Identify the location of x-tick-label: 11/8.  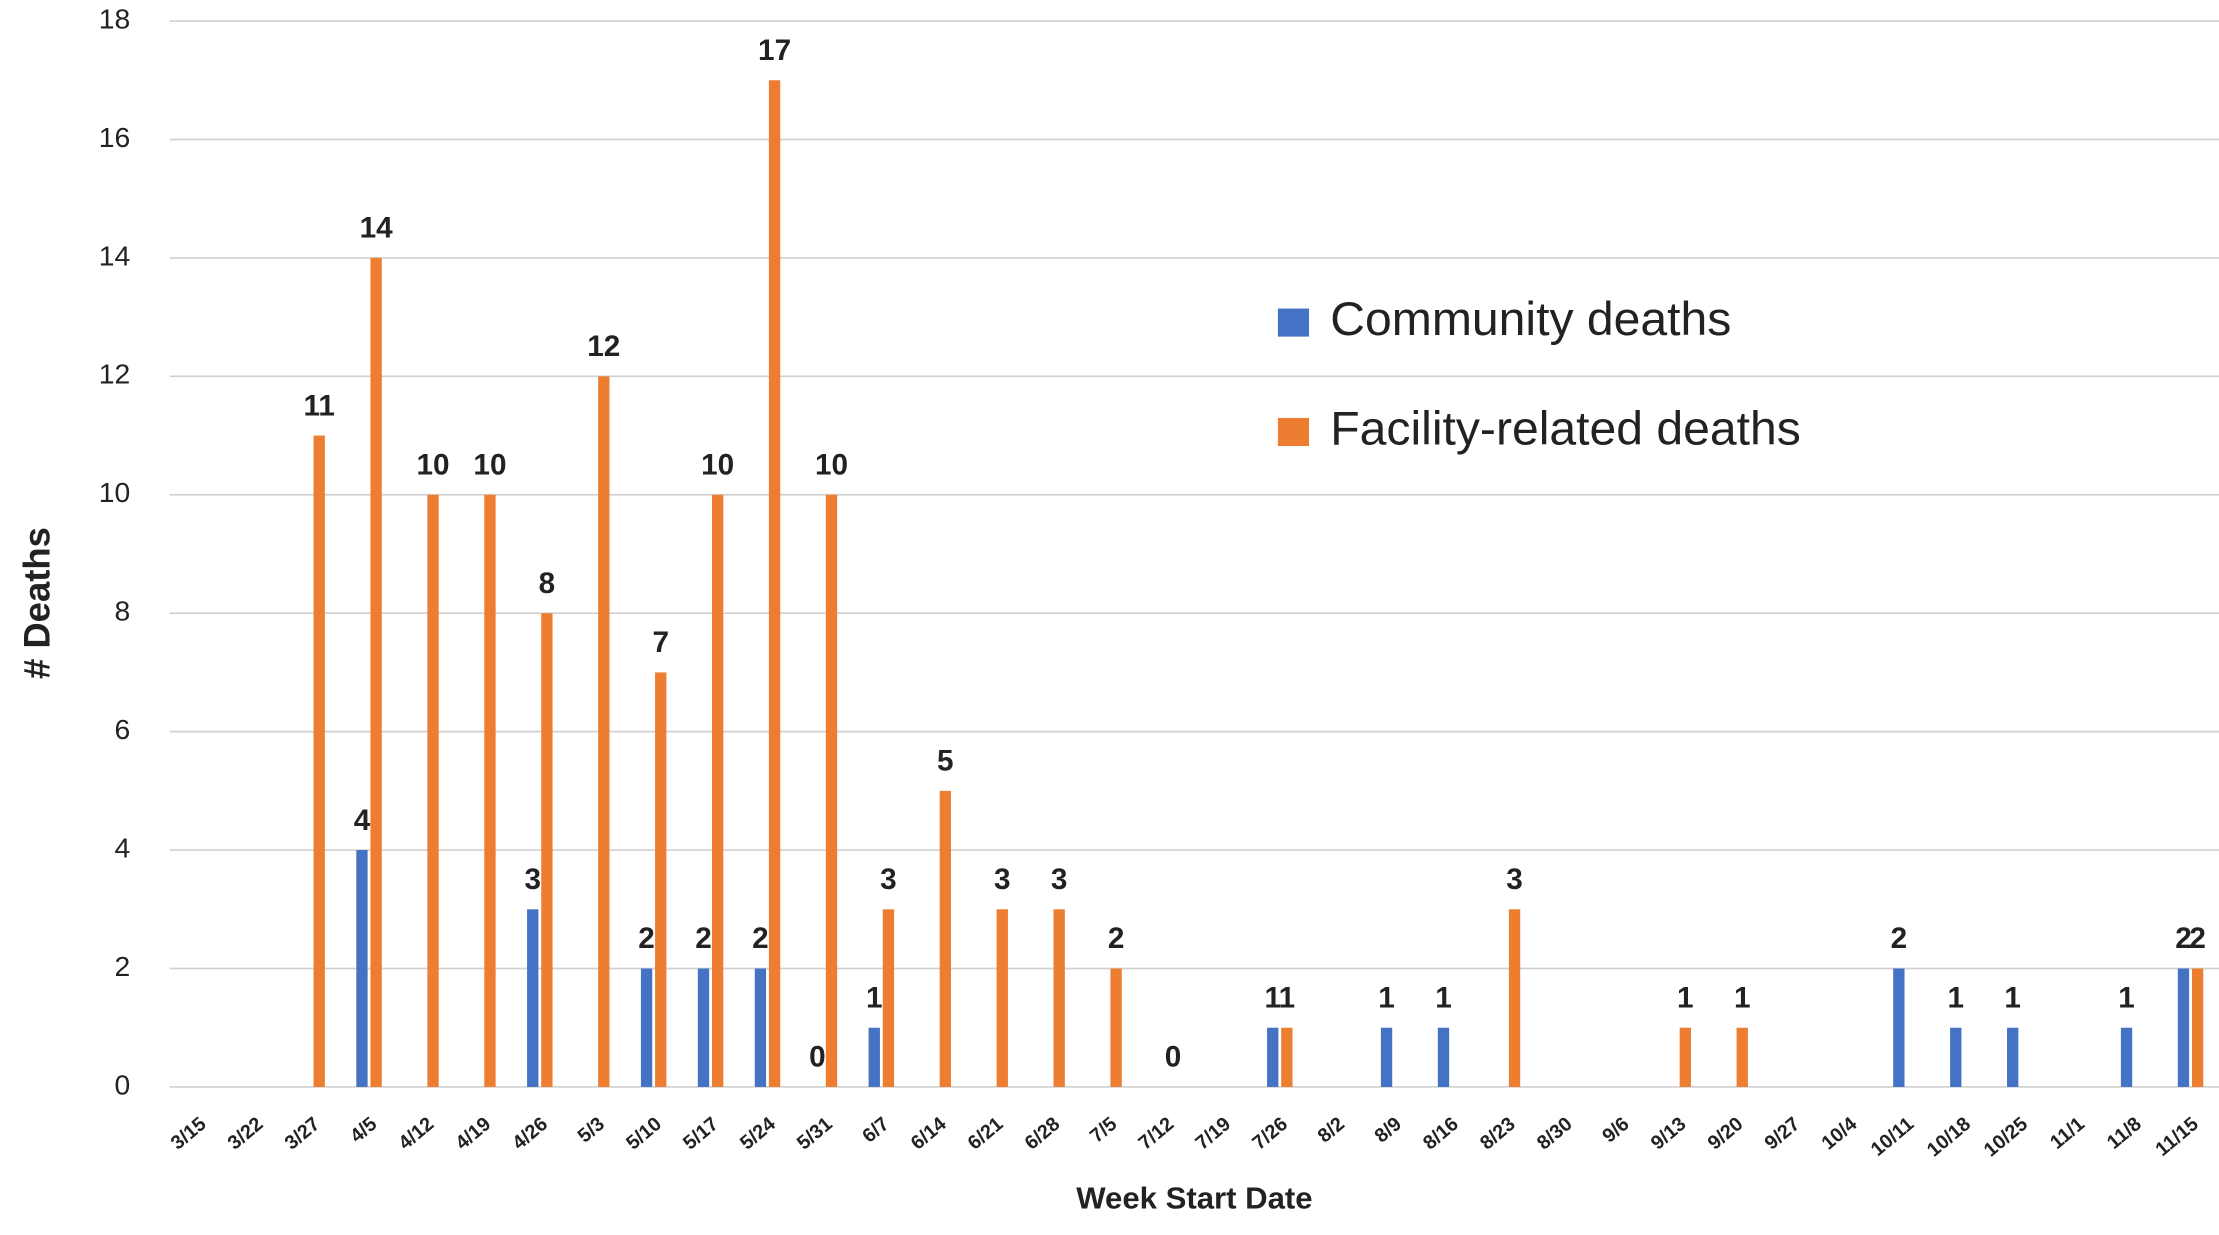
(2124, 1133).